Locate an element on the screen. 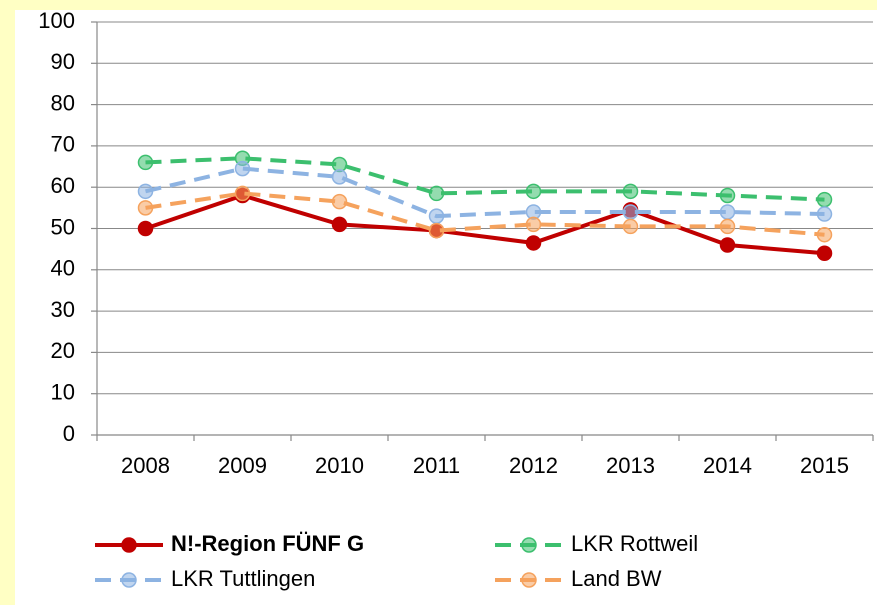 Image resolution: width=877 pixels, height=605 pixels. y-tick-label: 30 is located at coordinates (63, 309).